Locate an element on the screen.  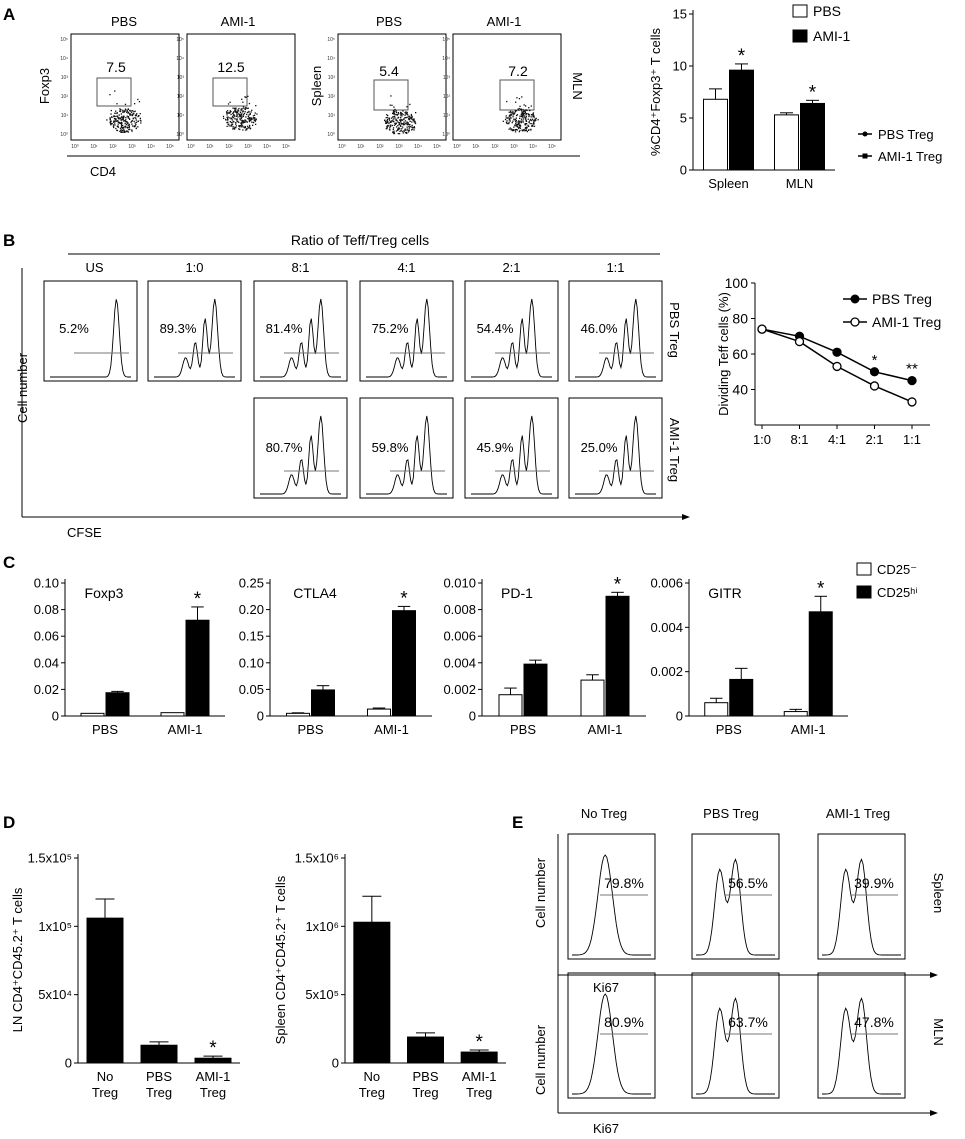
flow-plot-frame is located at coordinates (241, 87).